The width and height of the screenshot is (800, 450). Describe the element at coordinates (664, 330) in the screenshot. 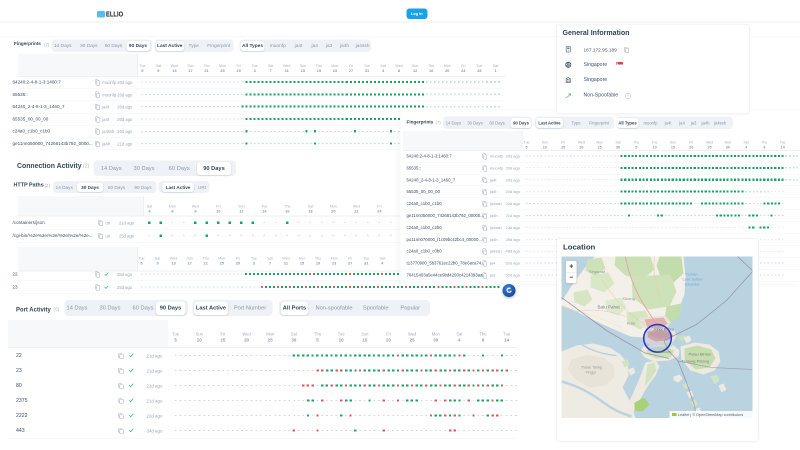

I see `svg-text: Johor Bahru` at that location.